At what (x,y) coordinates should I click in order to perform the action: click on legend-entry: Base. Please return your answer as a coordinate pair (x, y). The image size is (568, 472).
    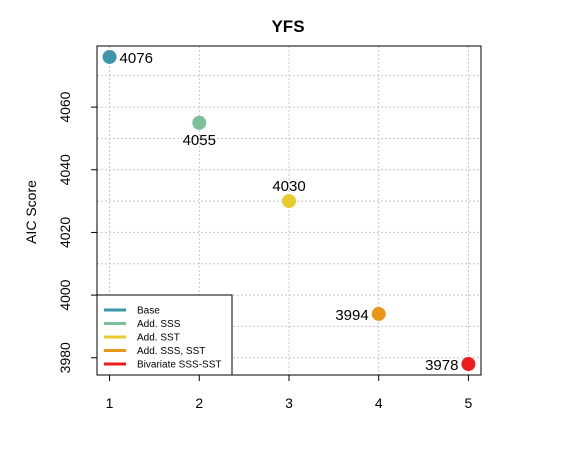
    Looking at the image, I should click on (148, 311).